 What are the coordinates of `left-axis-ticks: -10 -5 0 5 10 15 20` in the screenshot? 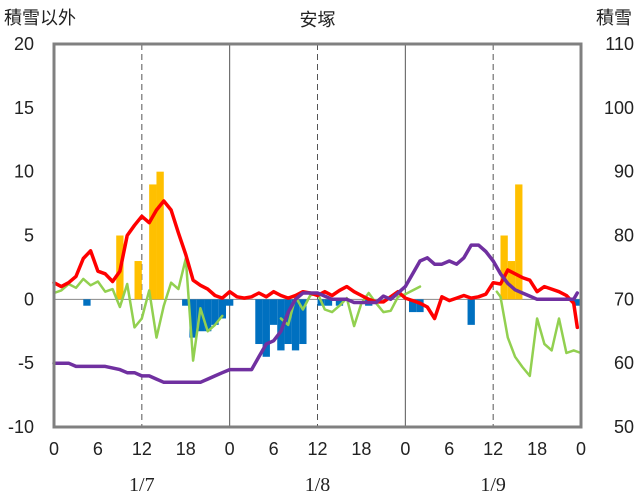 It's located at (21, 235).